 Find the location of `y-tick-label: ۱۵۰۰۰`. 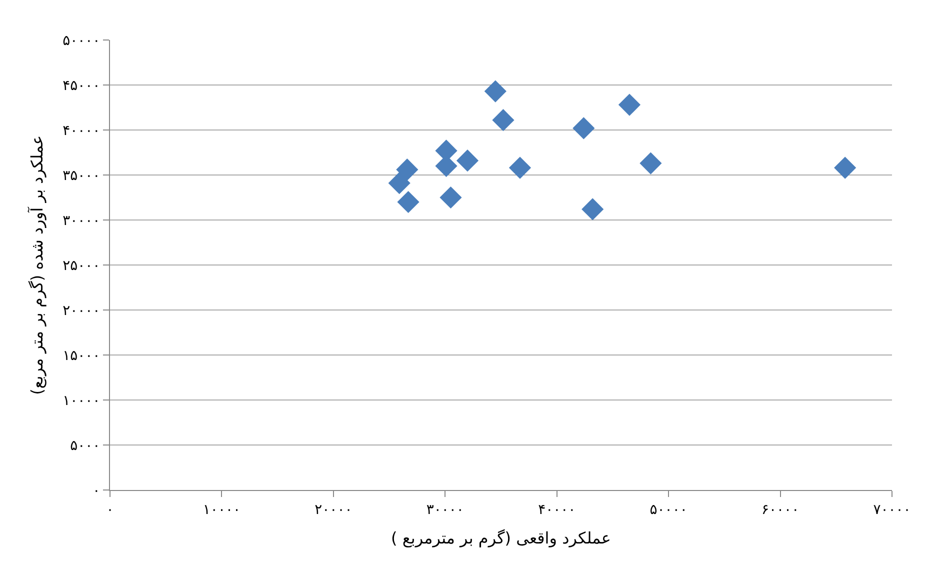

y-tick-label: ۱۵۰۰۰ is located at coordinates (81, 356).